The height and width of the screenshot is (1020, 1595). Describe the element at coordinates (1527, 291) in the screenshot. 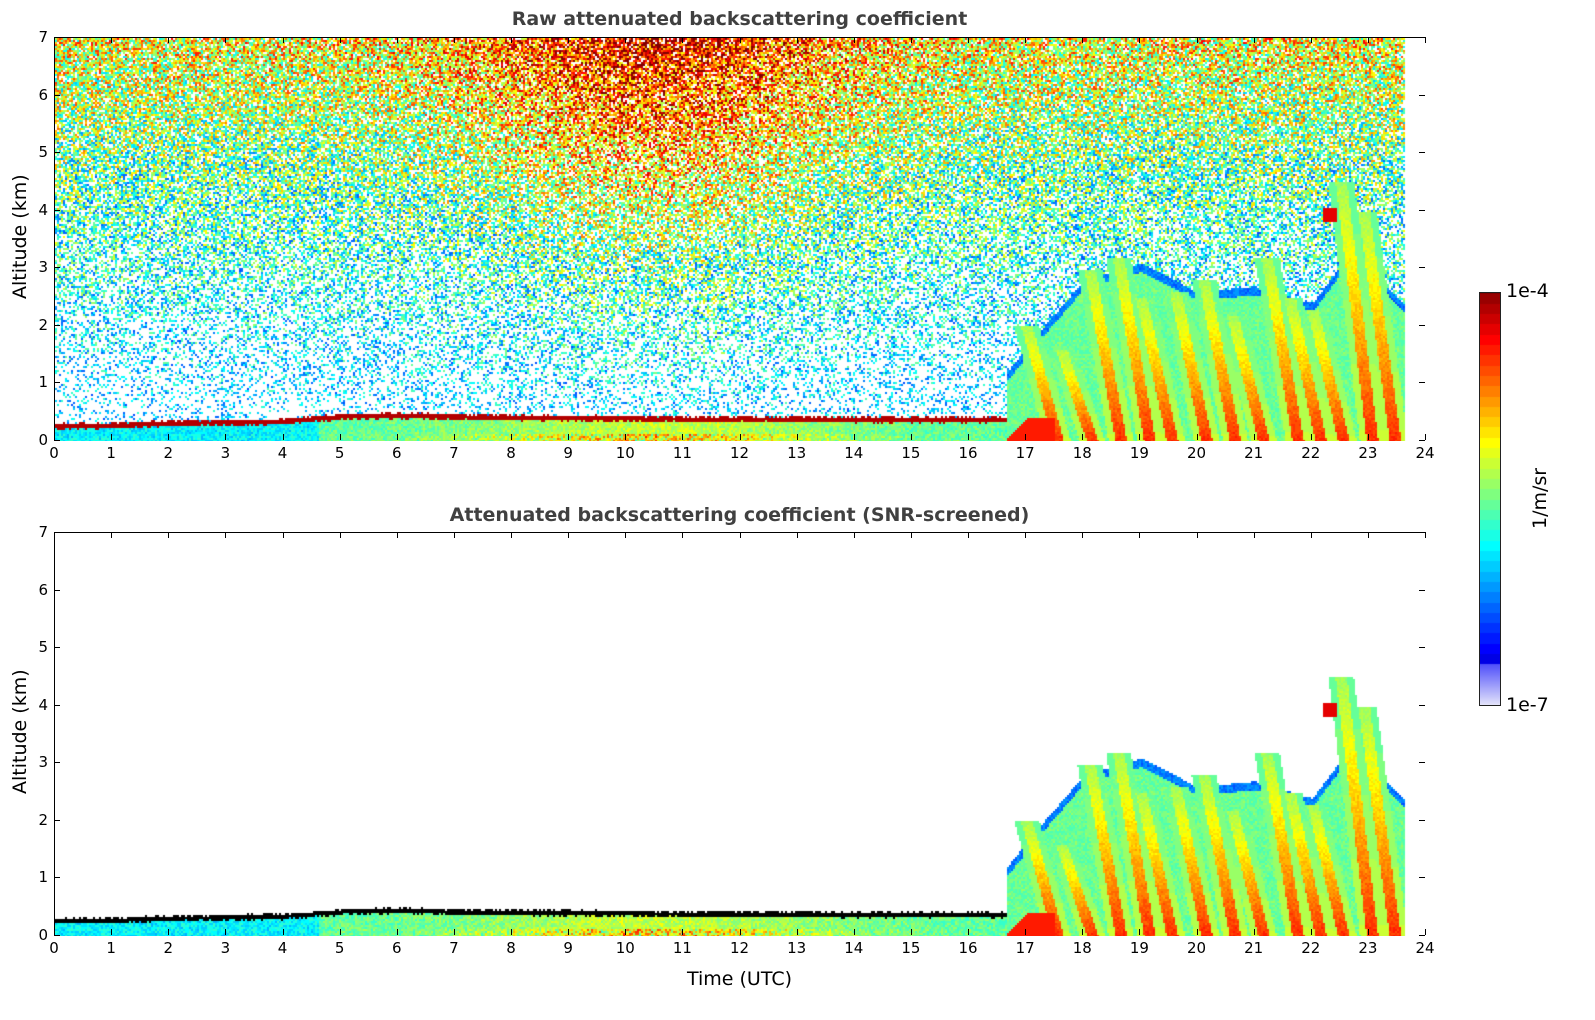

I see `colorbar-max-label: 1e-4` at that location.